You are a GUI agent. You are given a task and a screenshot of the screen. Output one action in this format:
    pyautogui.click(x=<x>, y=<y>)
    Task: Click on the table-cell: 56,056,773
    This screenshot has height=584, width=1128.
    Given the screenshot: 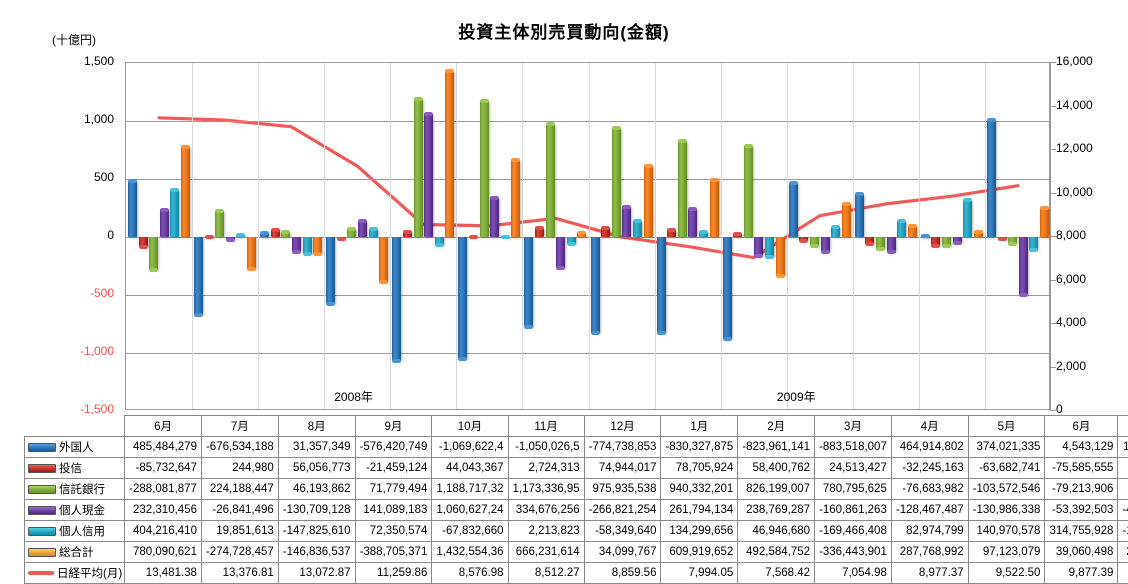 What is the action you would take?
    pyautogui.click(x=316, y=468)
    